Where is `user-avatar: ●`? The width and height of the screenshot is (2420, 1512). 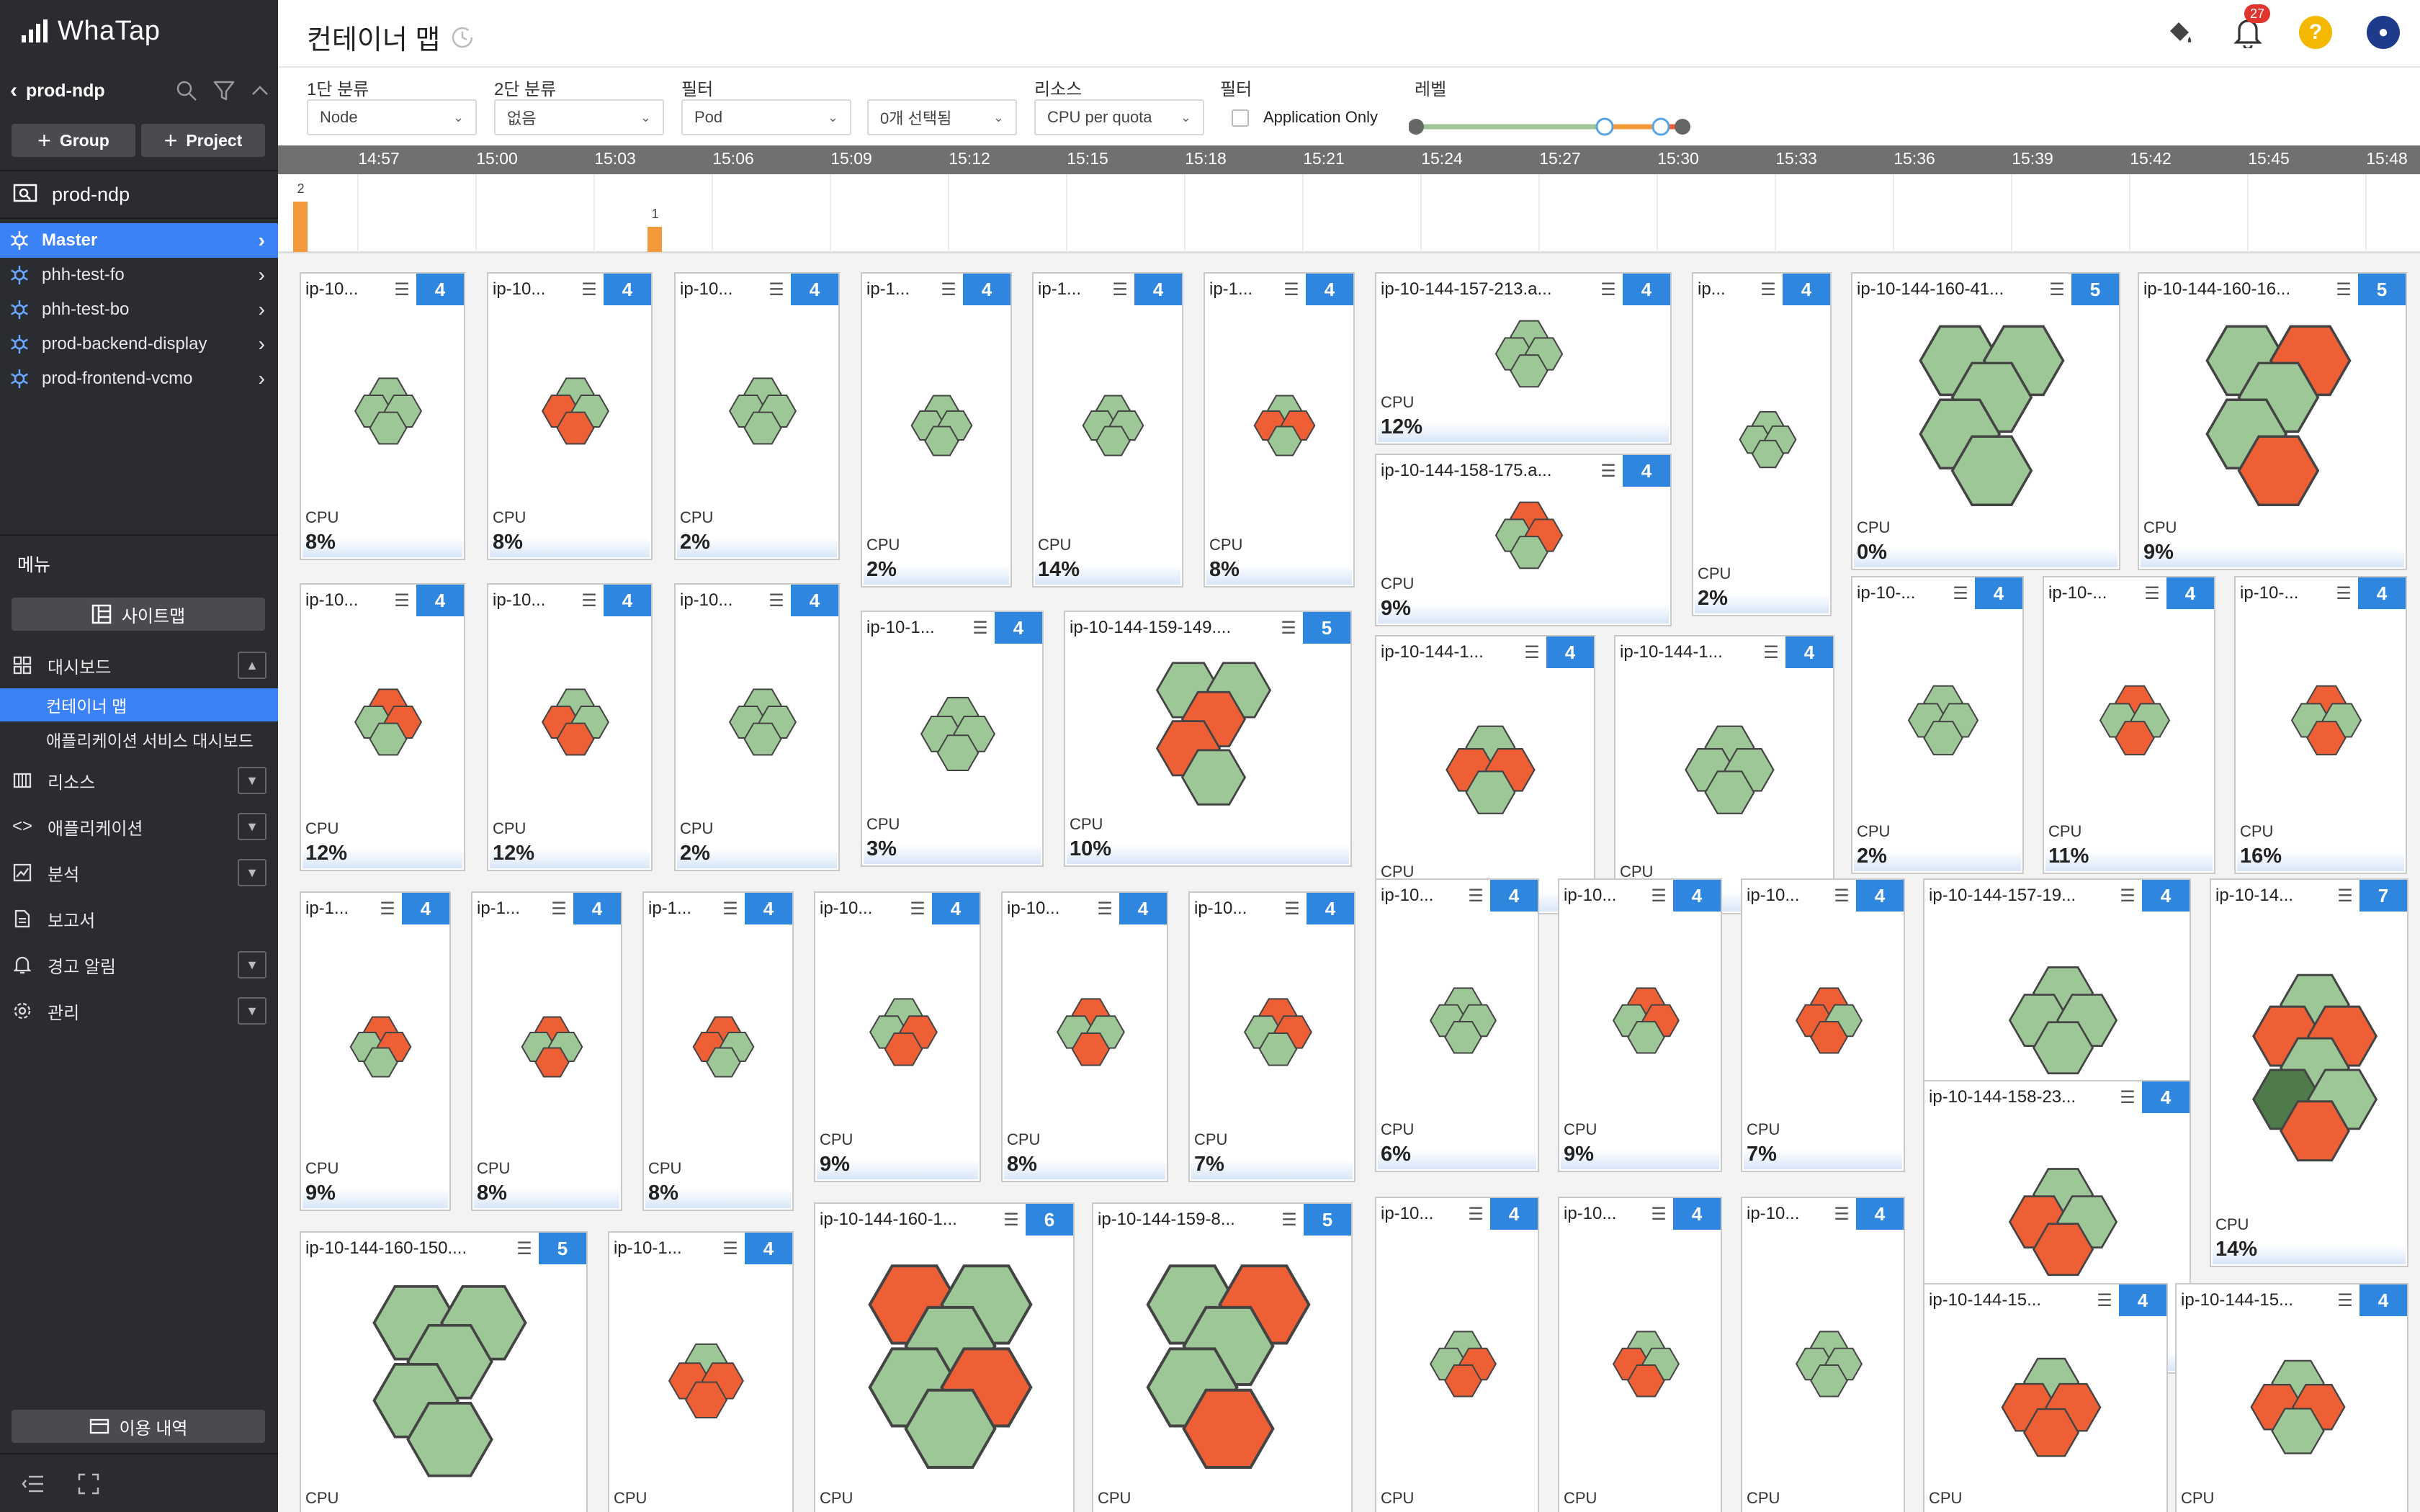 user-avatar: ● is located at coordinates (2383, 32).